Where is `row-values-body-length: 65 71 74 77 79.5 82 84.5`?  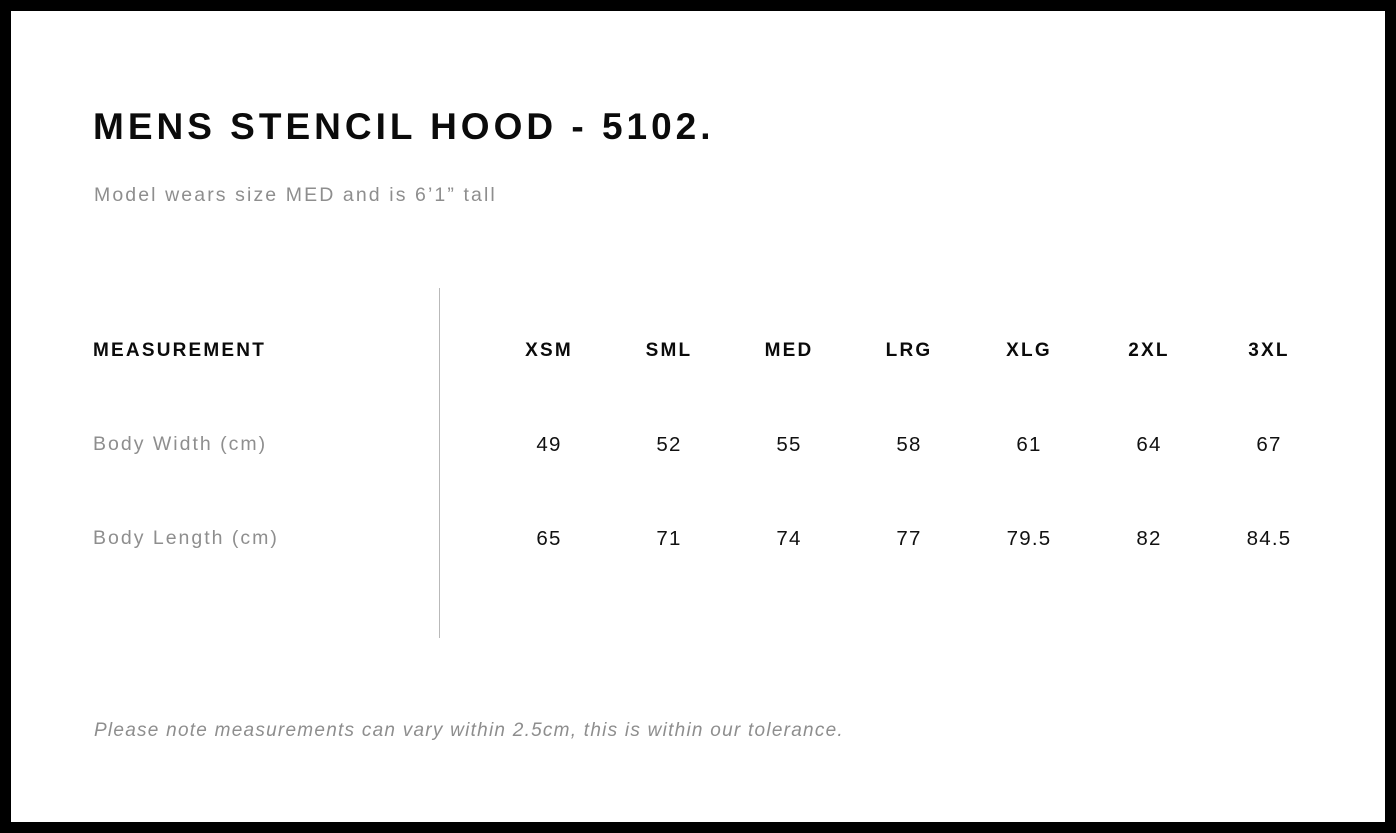
row-values-body-length: 65 71 74 77 79.5 82 84.5 is located at coordinates (909, 538).